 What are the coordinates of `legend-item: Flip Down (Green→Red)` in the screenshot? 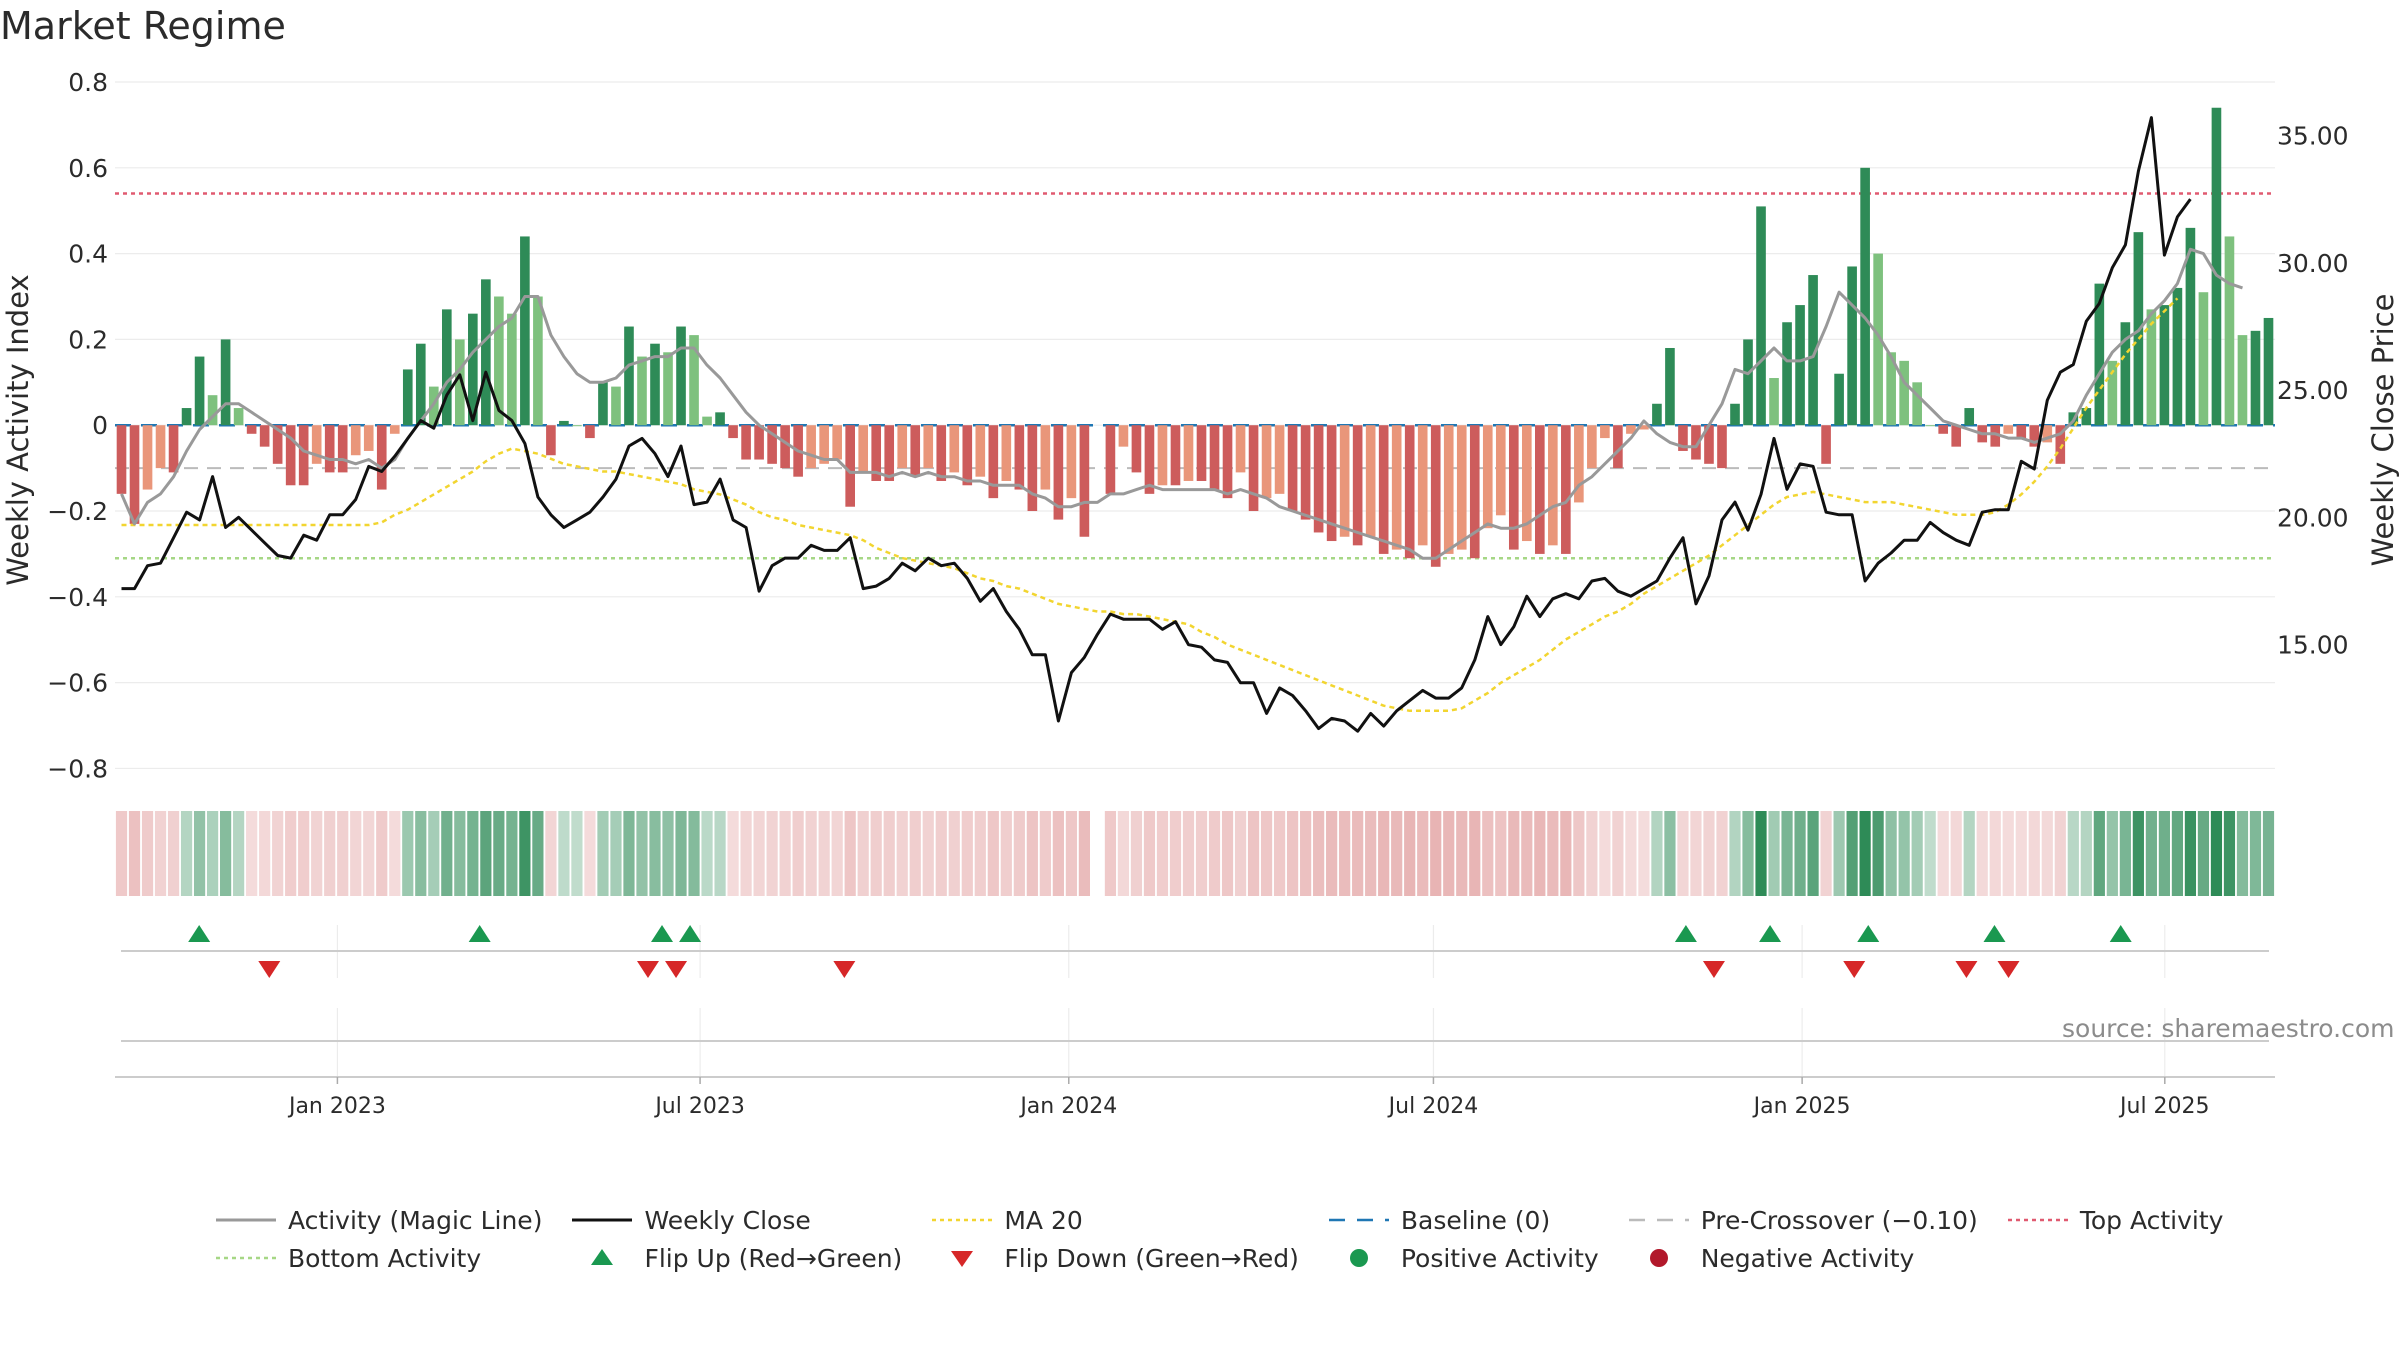 It's located at (1114, 1258).